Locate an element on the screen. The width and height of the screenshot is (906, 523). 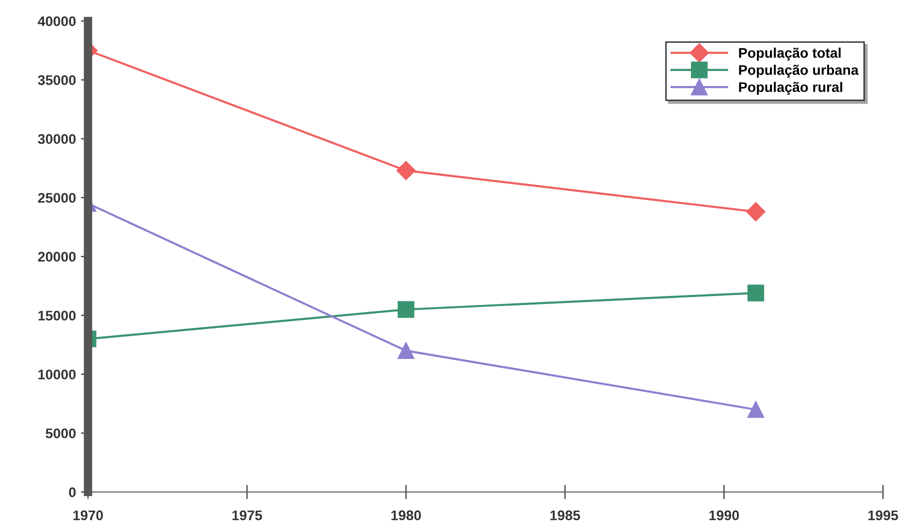
x-tick-label: 1995 is located at coordinates (883, 515).